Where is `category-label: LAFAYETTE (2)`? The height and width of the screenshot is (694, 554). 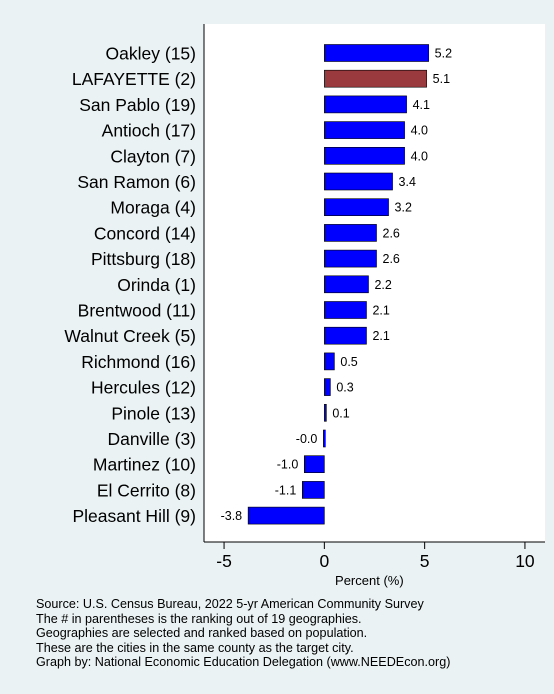 category-label: LAFAYETTE (2) is located at coordinates (134, 79).